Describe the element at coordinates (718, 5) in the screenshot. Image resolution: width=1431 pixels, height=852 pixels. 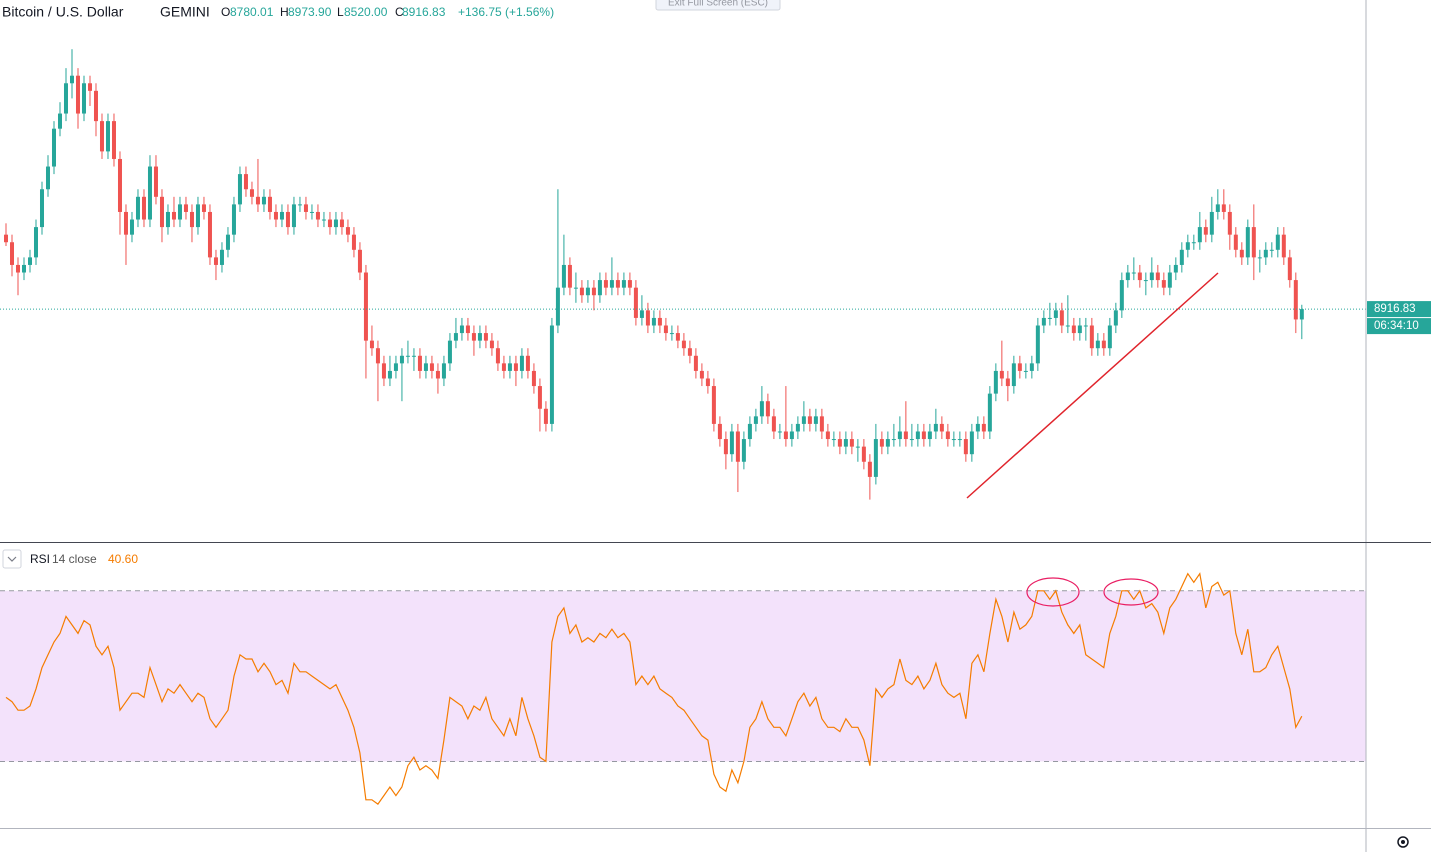
I see `fullscreen-button` at that location.